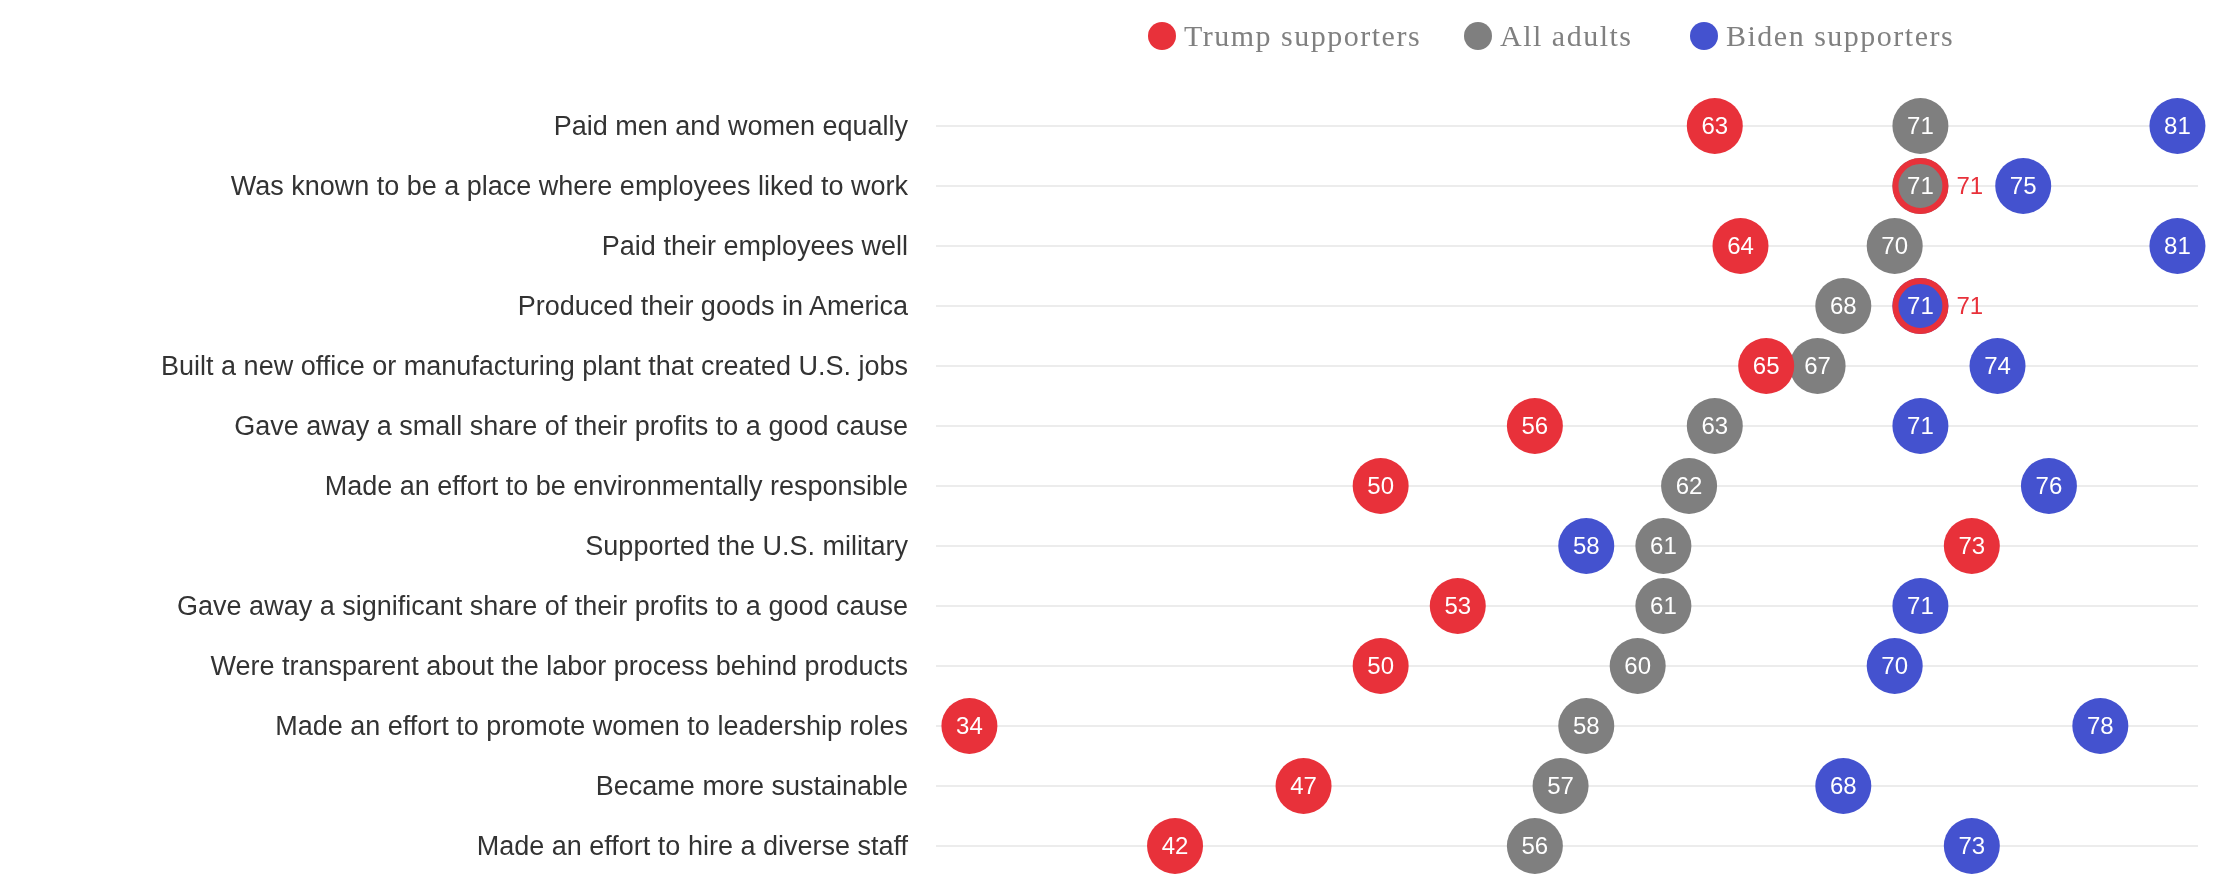 This screenshot has width=2216, height=888. I want to click on y-tick-label: Made an effort to hire a diverse staff, so click(692, 846).